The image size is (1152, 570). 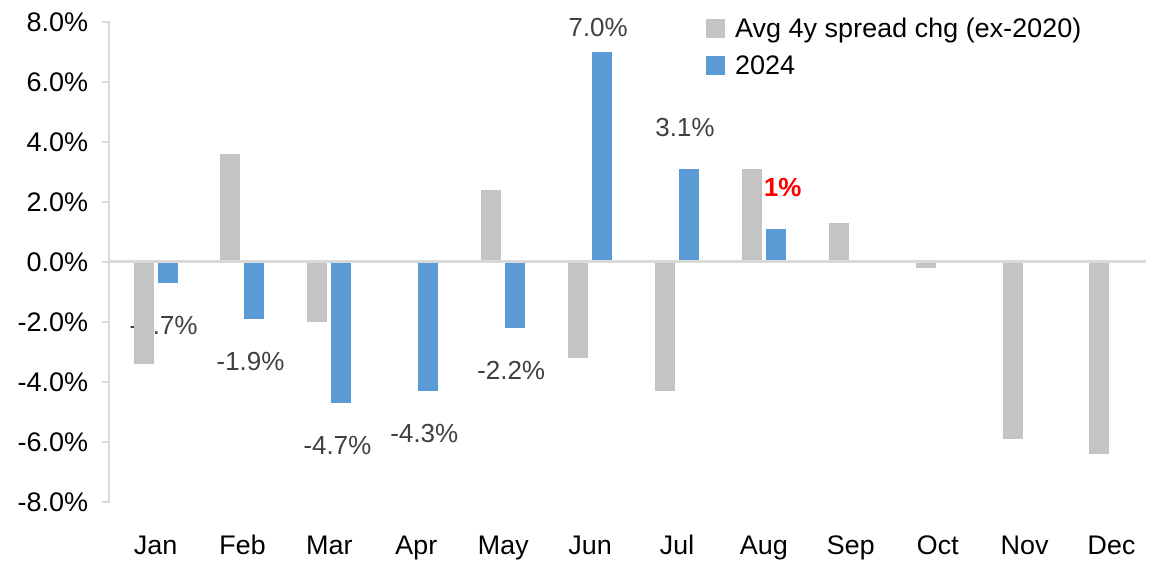 I want to click on y-axis-label: 4.0%, so click(x=57, y=141).